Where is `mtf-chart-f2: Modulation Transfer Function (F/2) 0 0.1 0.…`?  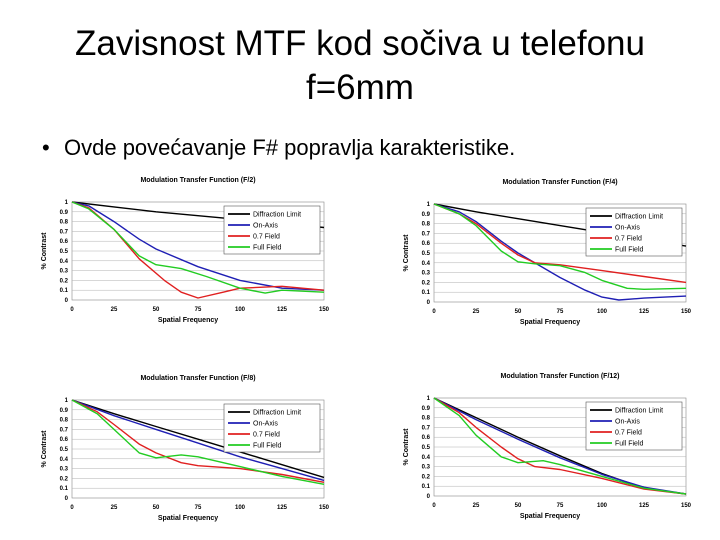 mtf-chart-f2: Modulation Transfer Function (F/2) 0 0.1 0.… is located at coordinates (185, 250).